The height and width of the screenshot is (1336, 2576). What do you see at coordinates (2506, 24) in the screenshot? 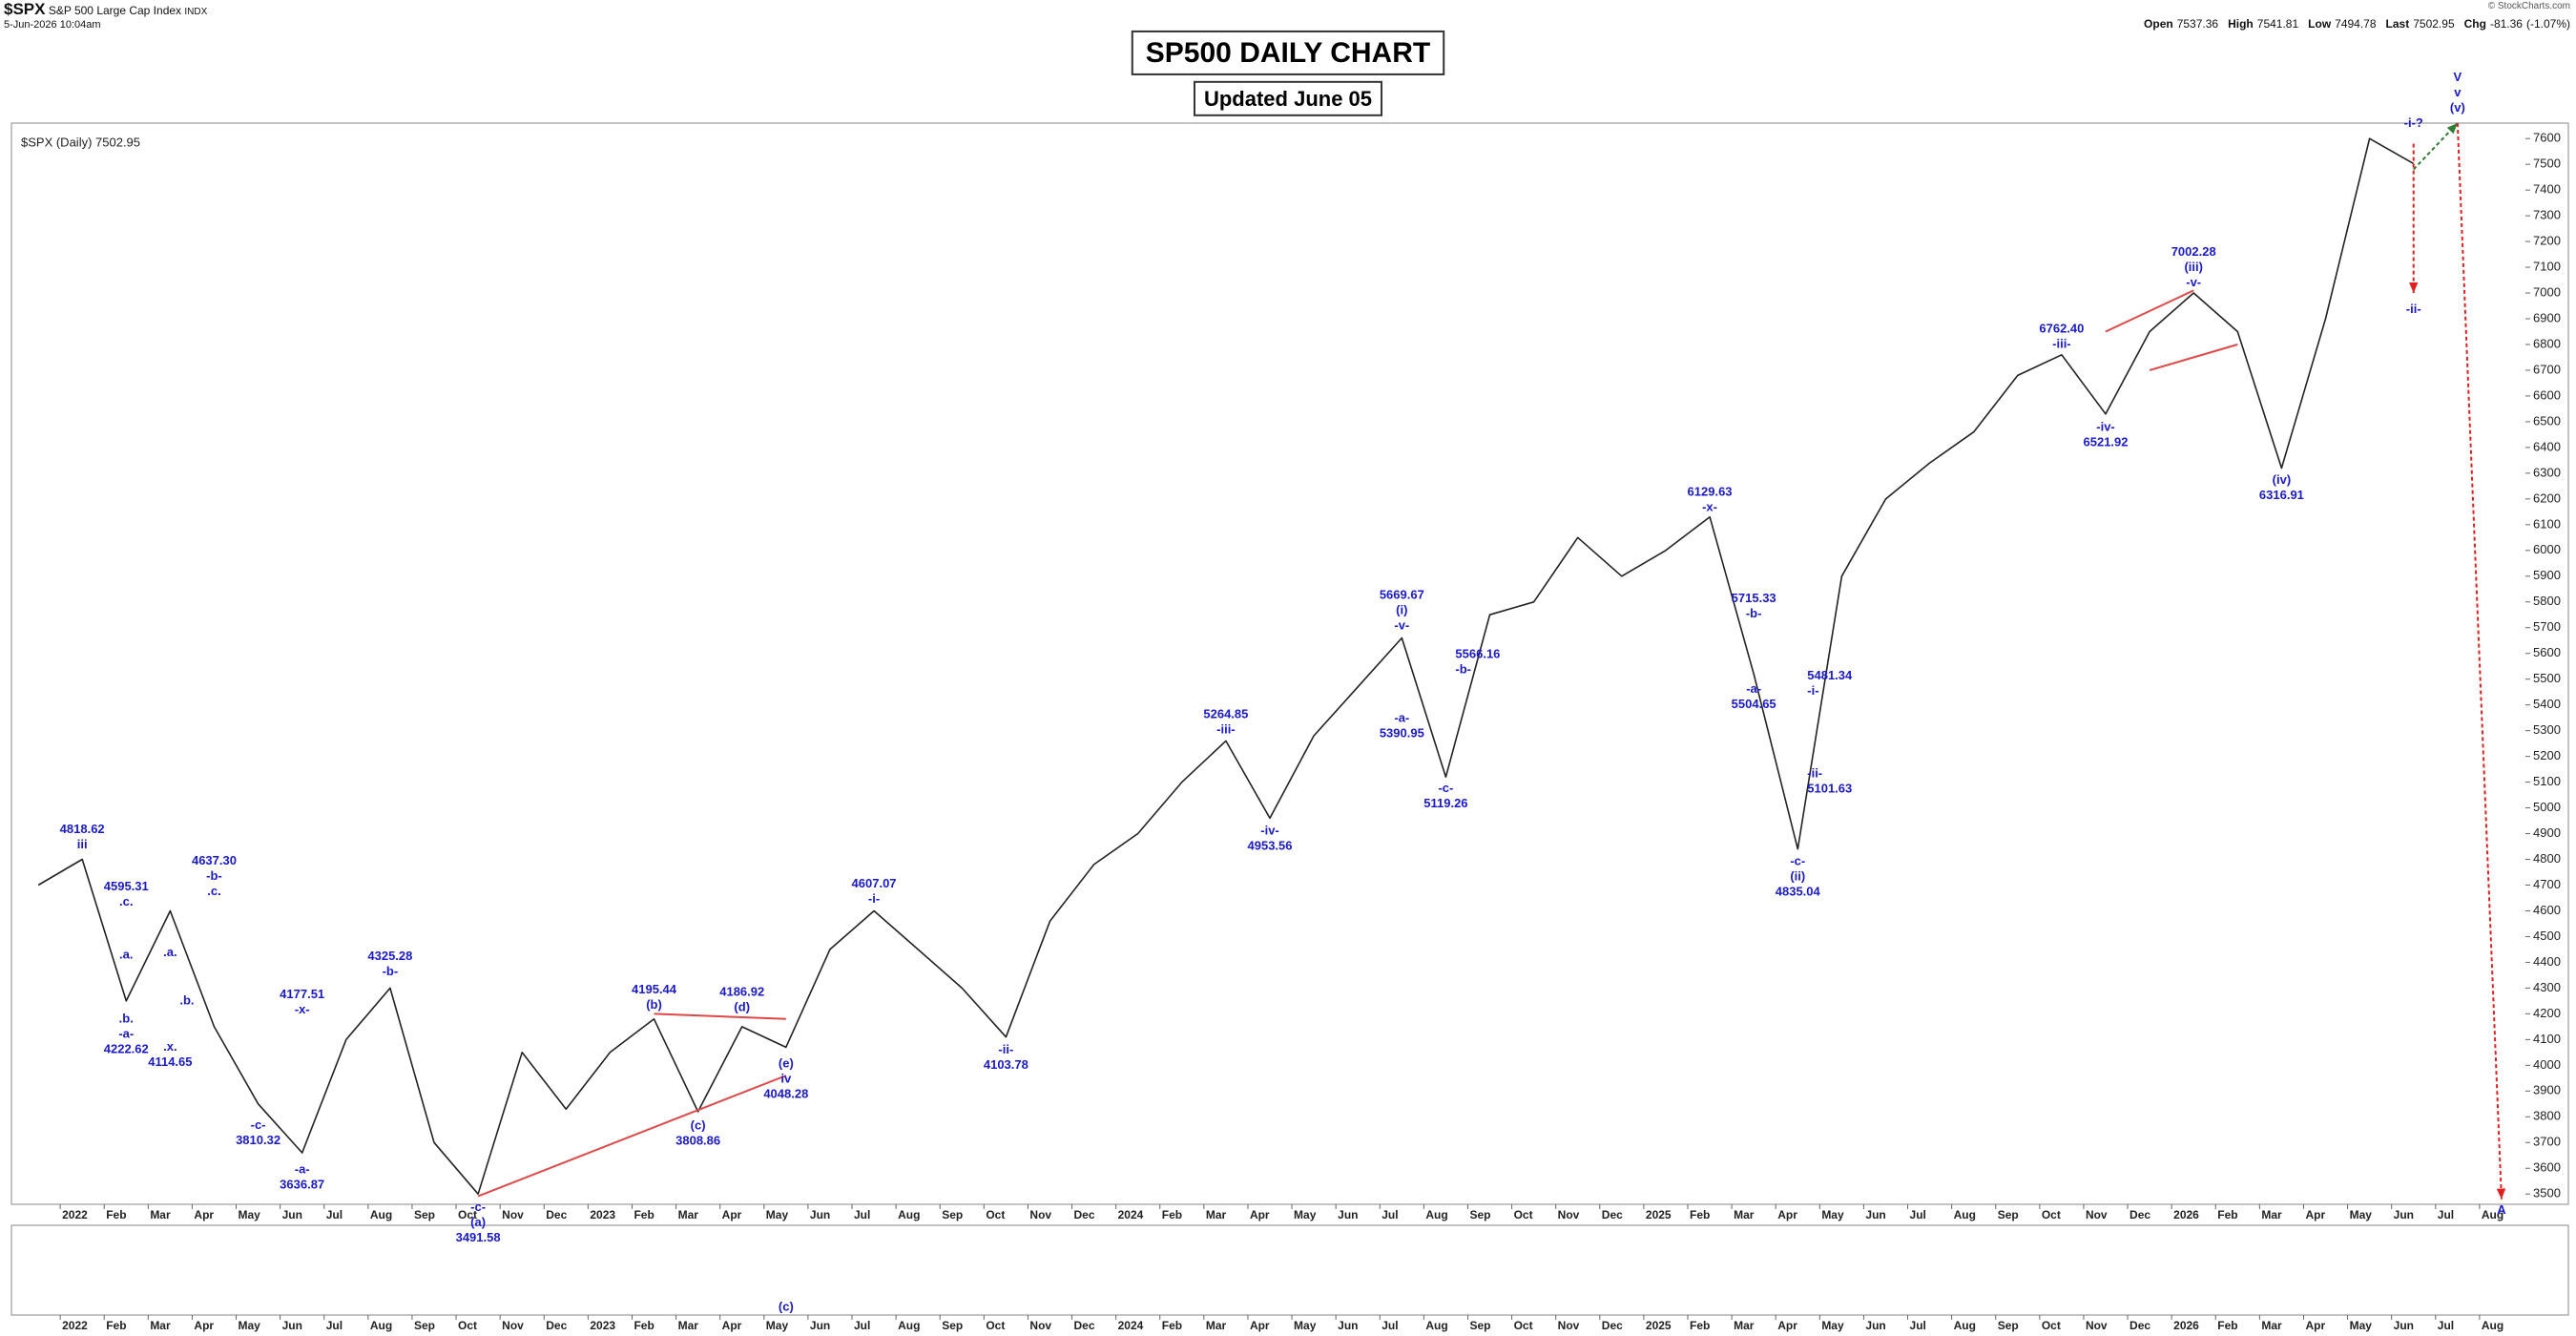
I see `quote-value: -81.36` at bounding box center [2506, 24].